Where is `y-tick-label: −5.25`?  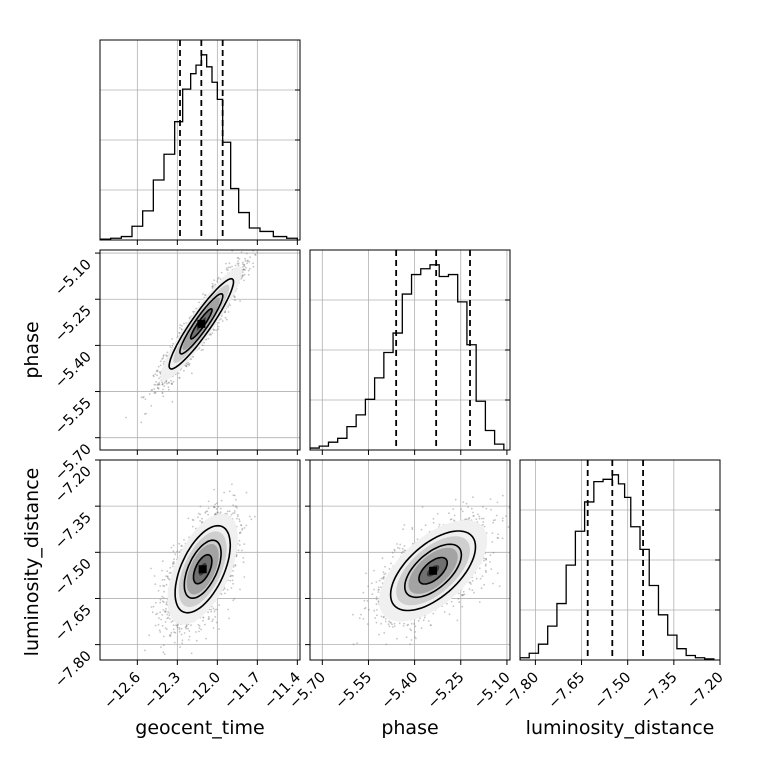 y-tick-label: −5.25 is located at coordinates (73, 324).